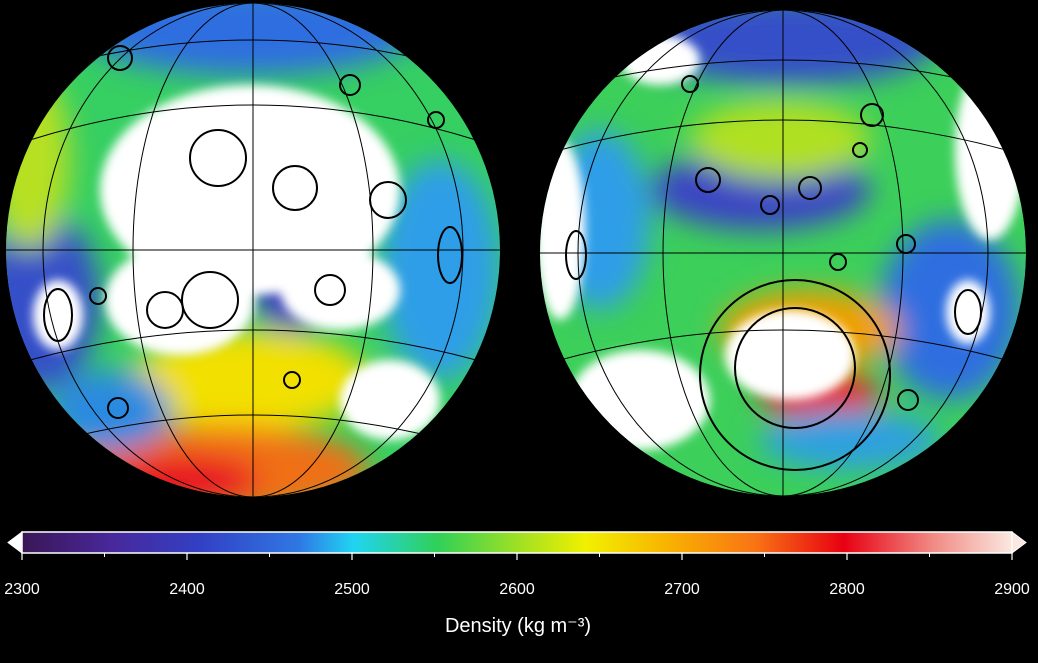  What do you see at coordinates (22, 589) in the screenshot?
I see `tick-label: 2300` at bounding box center [22, 589].